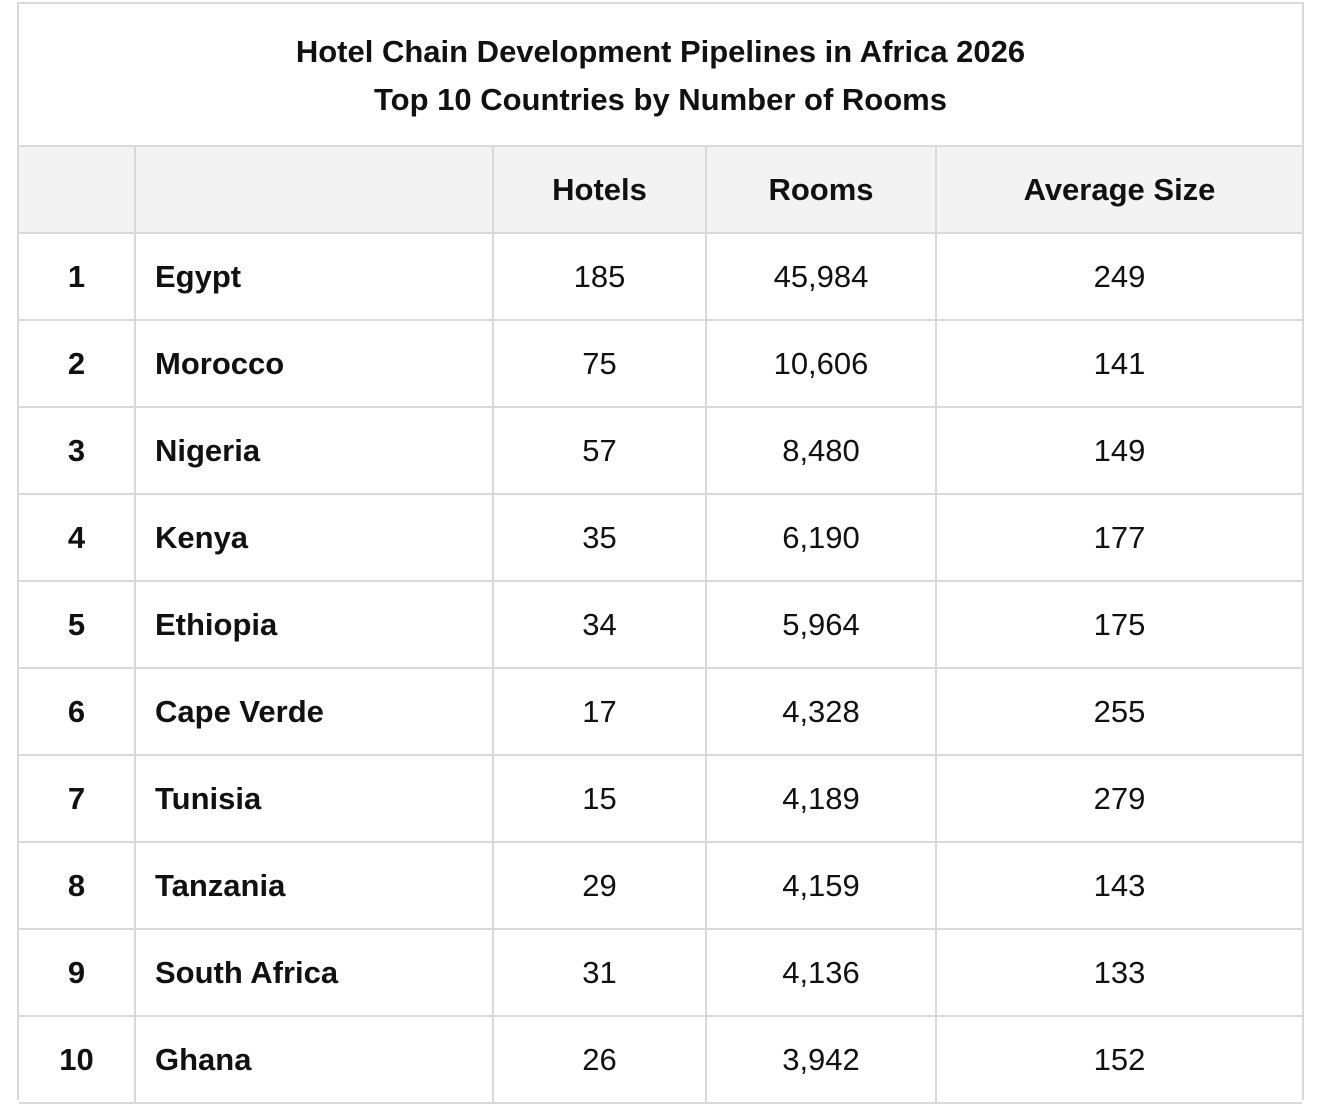  What do you see at coordinates (600, 190) in the screenshot?
I see `column-header-hotels: Hotels` at bounding box center [600, 190].